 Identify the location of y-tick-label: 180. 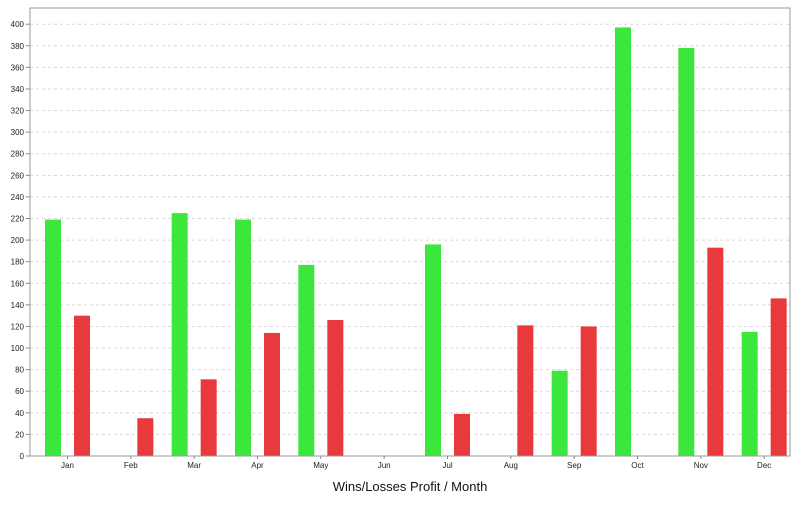
(18, 262).